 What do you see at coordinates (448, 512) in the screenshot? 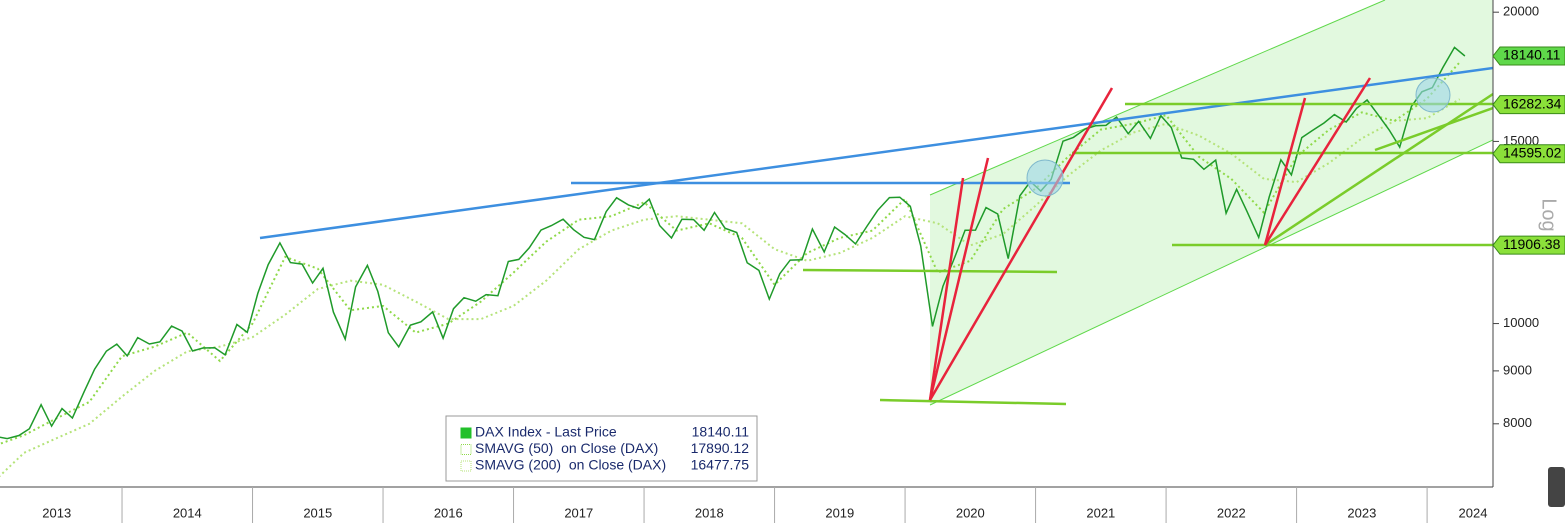
I see `x-tick-label: 2016` at bounding box center [448, 512].